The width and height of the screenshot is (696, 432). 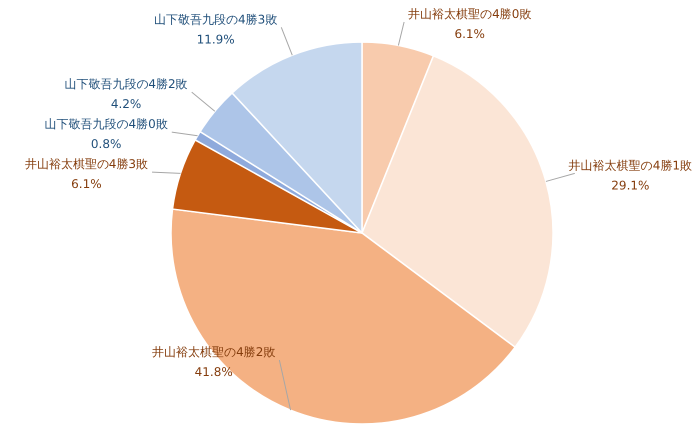 What do you see at coordinates (216, 19) in the screenshot?
I see `slice-label: 山下敬吾九段の4勝3敗` at bounding box center [216, 19].